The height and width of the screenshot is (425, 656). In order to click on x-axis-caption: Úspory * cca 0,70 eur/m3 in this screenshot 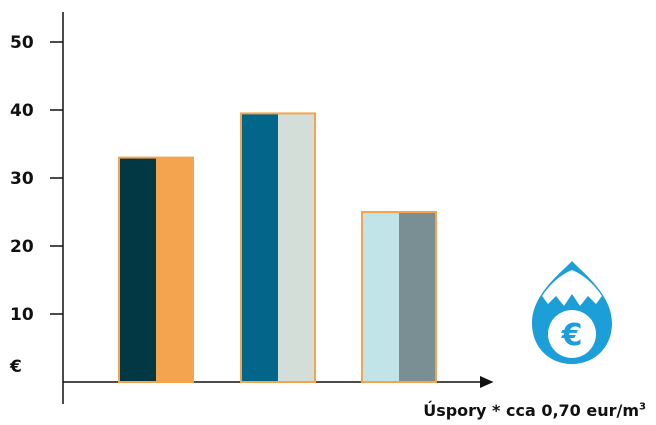, I will do `click(534, 410)`.